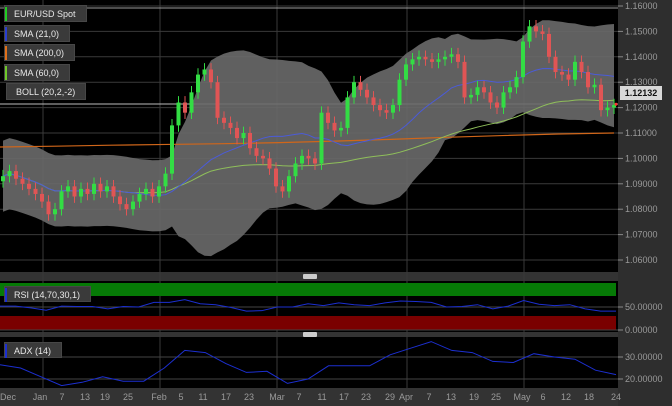 The width and height of the screenshot is (672, 406). Describe the element at coordinates (310, 334) in the screenshot. I see `divider-handle` at that location.